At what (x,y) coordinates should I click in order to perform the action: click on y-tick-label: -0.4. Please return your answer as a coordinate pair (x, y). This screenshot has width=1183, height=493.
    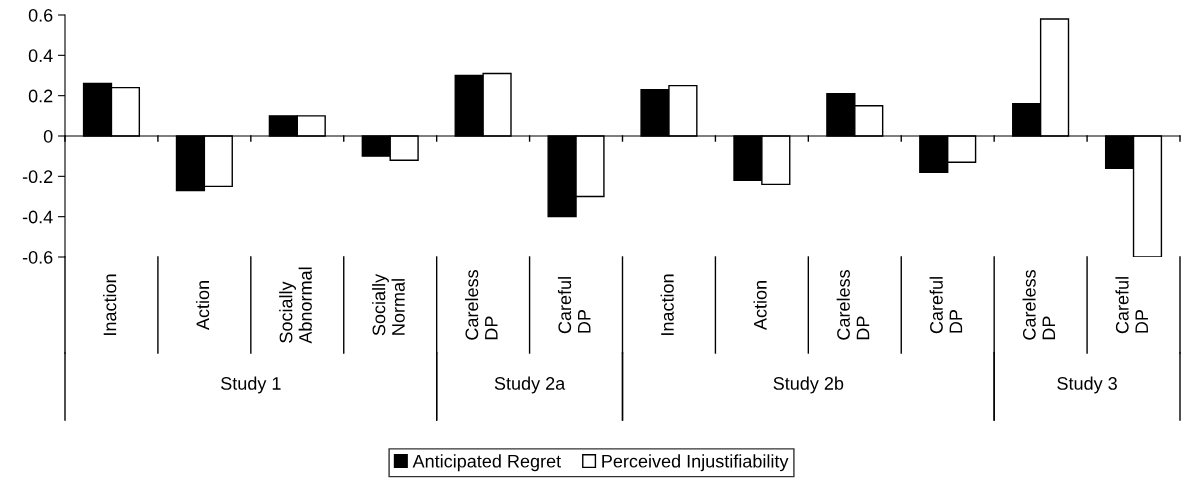
    Looking at the image, I should click on (37, 217).